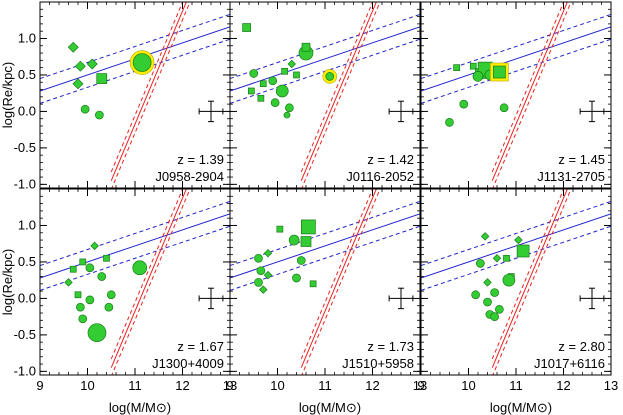  I want to click on field-name-label: J1300+4009, so click(188, 363).